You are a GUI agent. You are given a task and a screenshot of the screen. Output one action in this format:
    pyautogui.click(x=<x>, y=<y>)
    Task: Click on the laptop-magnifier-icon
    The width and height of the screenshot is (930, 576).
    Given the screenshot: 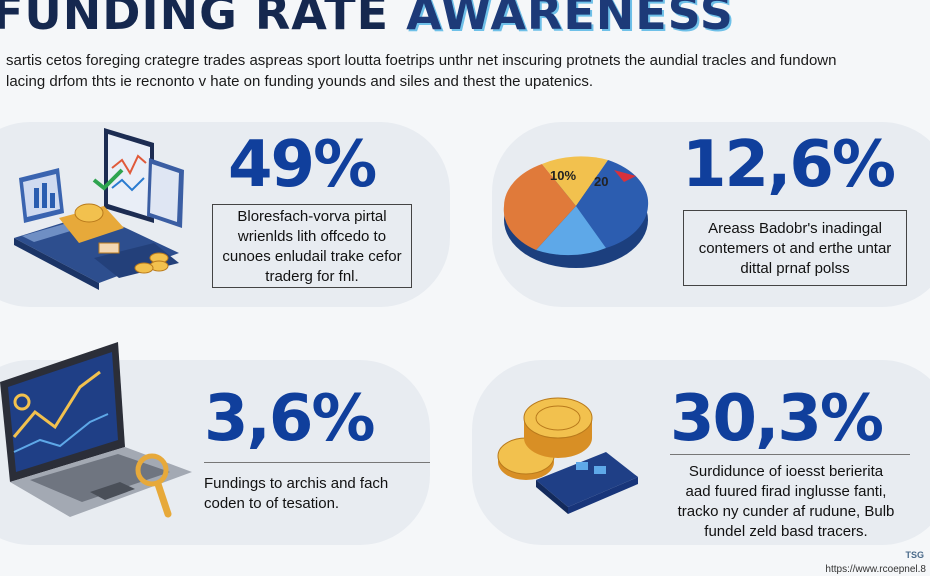 What is the action you would take?
    pyautogui.click(x=96, y=430)
    